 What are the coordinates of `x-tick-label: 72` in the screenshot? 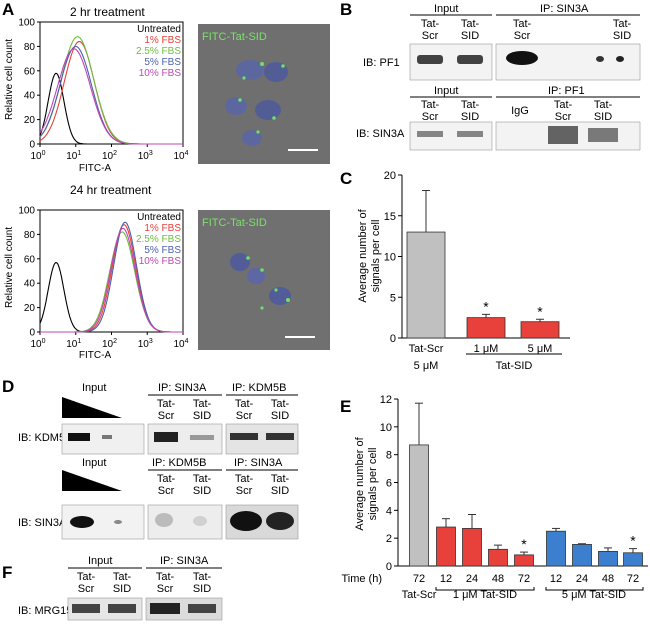 It's located at (633, 579).